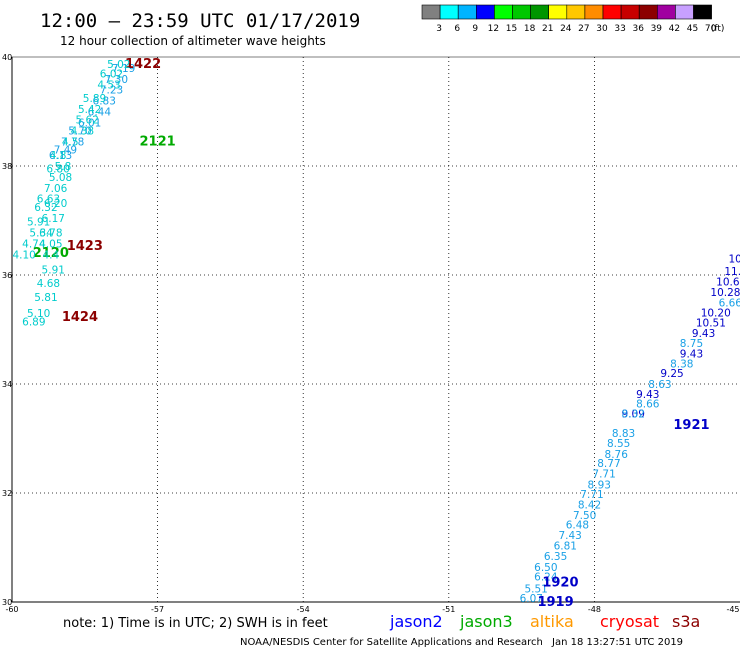 This screenshot has height=654, width=740. Describe the element at coordinates (63, 167) in the screenshot. I see `wave-height-label: 5.8` at that location.